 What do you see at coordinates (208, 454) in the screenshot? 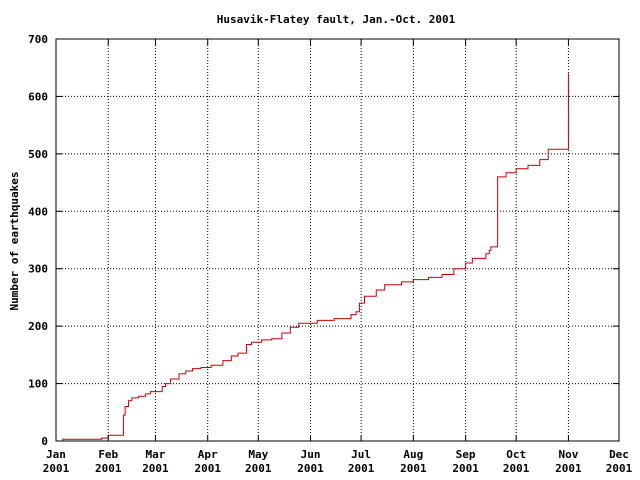
I see `x-tick-label-month: Apr` at bounding box center [208, 454].